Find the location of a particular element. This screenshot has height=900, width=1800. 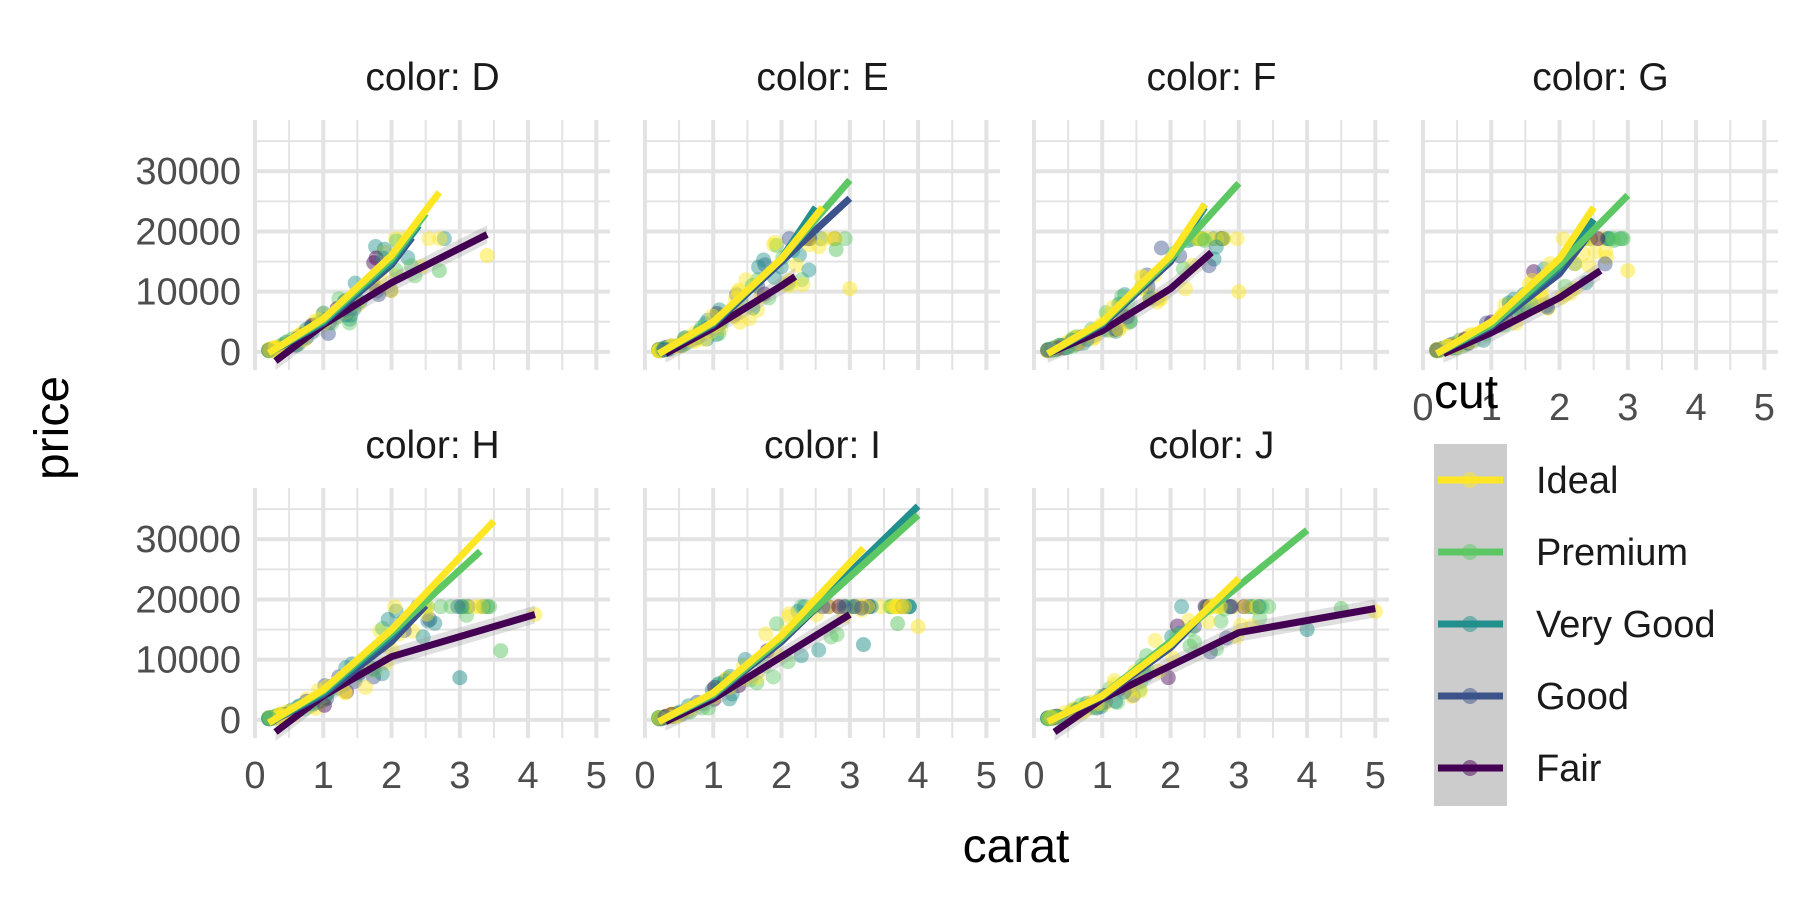

x-tick-label: 2 is located at coordinates (391, 776).